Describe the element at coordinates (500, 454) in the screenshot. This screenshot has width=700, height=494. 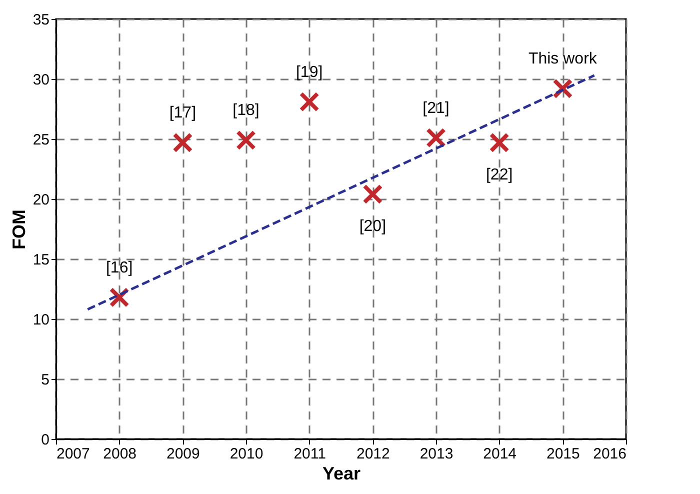
I see `x-tick-label: 2014` at that location.